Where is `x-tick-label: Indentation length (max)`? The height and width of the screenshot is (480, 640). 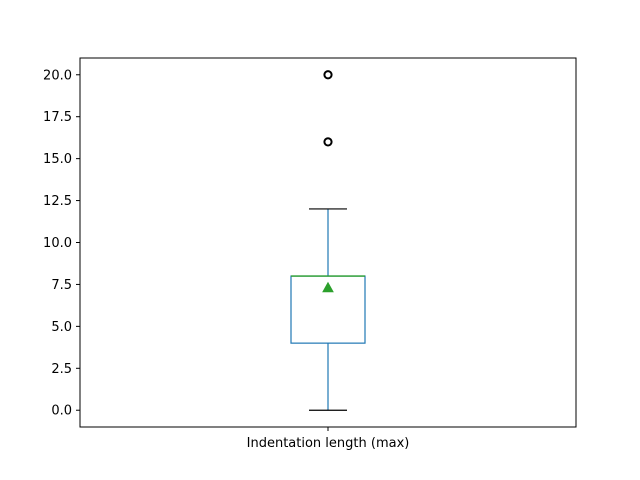 x-tick-label: Indentation length (max) is located at coordinates (328, 443).